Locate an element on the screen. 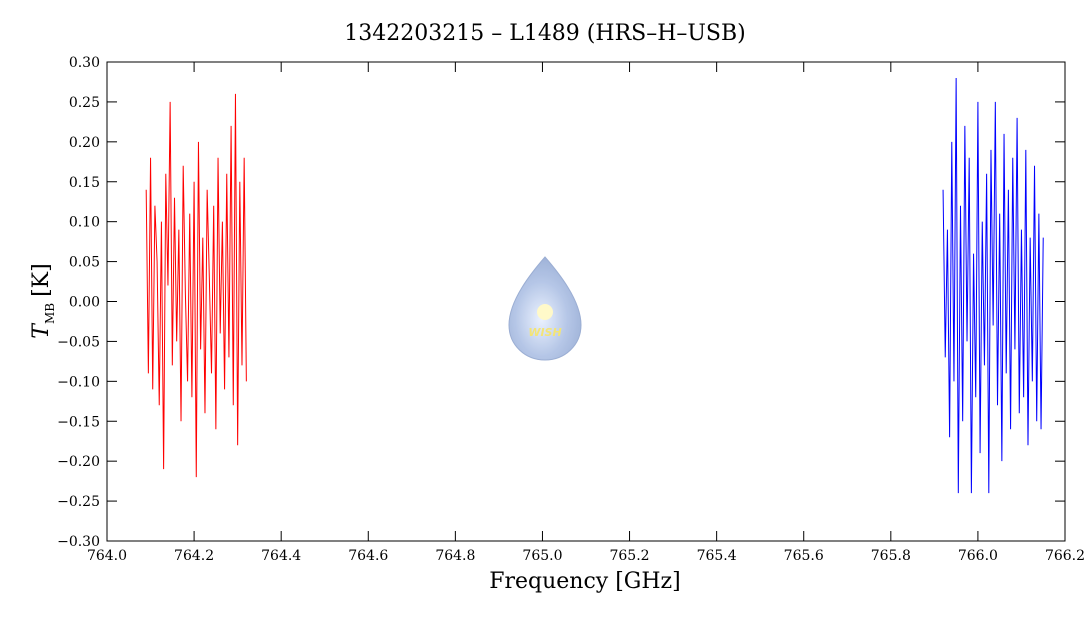  logo-star is located at coordinates (545, 312).